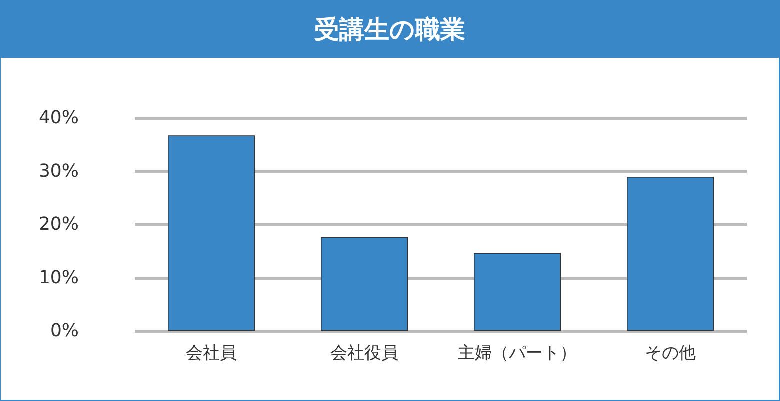 This screenshot has width=780, height=401. I want to click on chart-title: 受講生の職業, so click(390, 29).